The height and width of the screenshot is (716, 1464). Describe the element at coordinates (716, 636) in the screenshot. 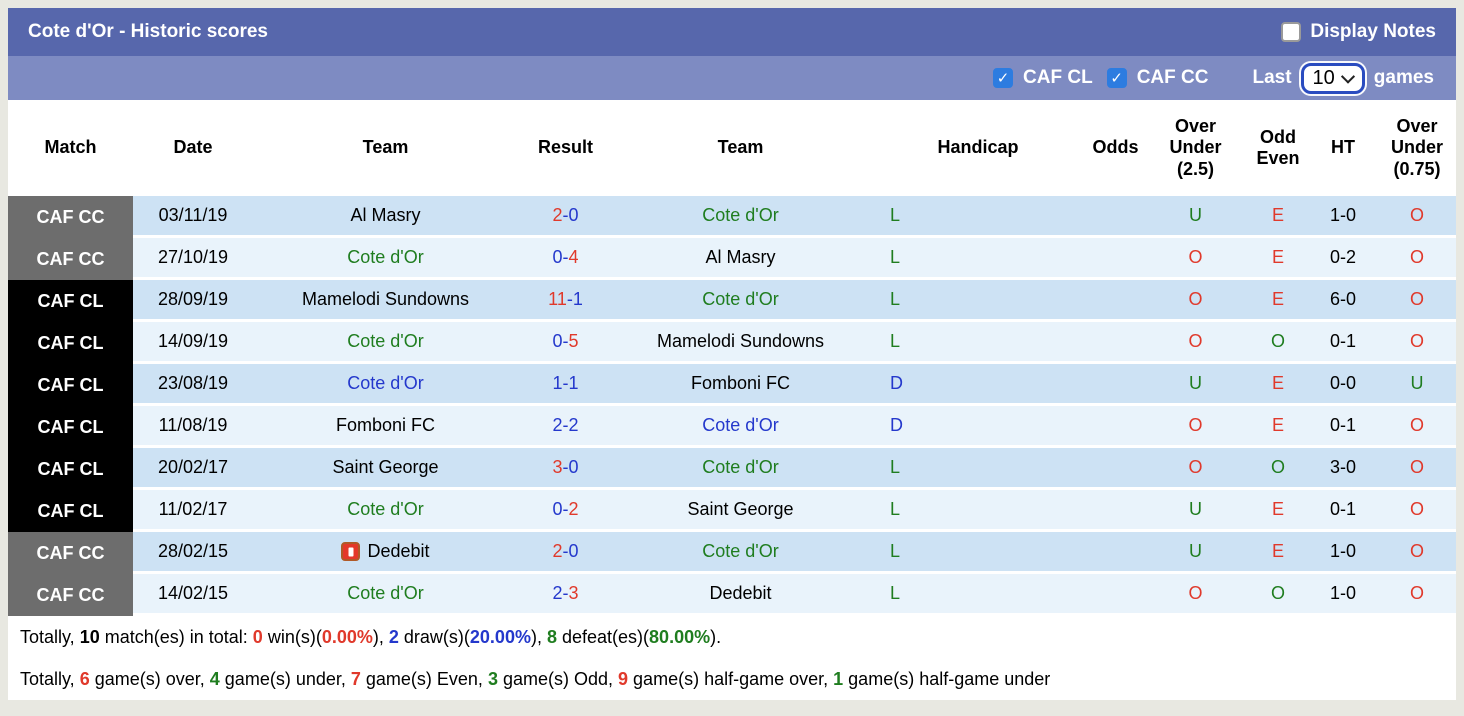

I see `summary-segment: ).` at that location.